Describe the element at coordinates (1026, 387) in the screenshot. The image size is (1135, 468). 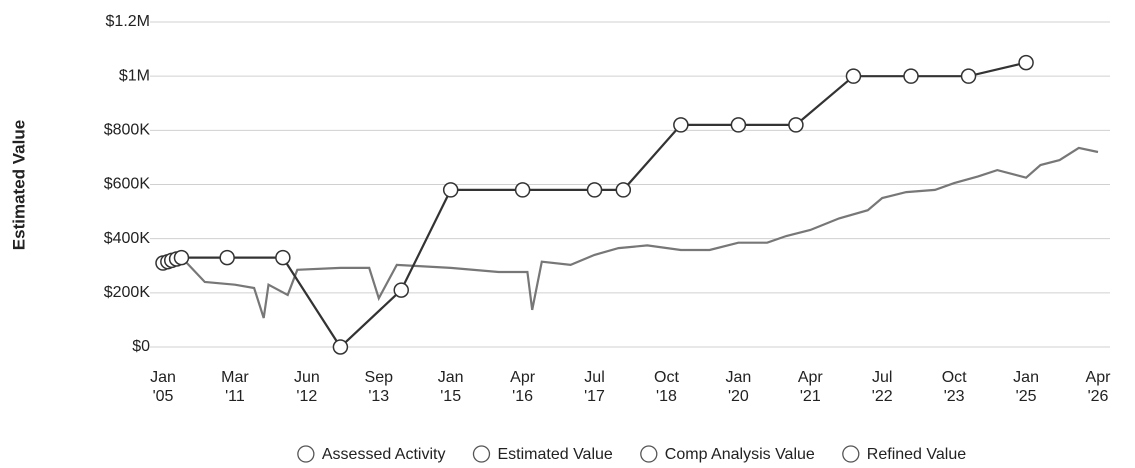
I see `x-tick-label: Jan '25` at that location.